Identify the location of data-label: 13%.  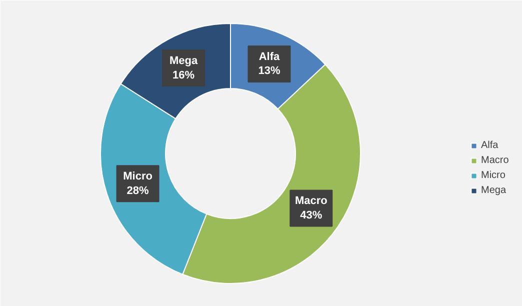
(269, 71).